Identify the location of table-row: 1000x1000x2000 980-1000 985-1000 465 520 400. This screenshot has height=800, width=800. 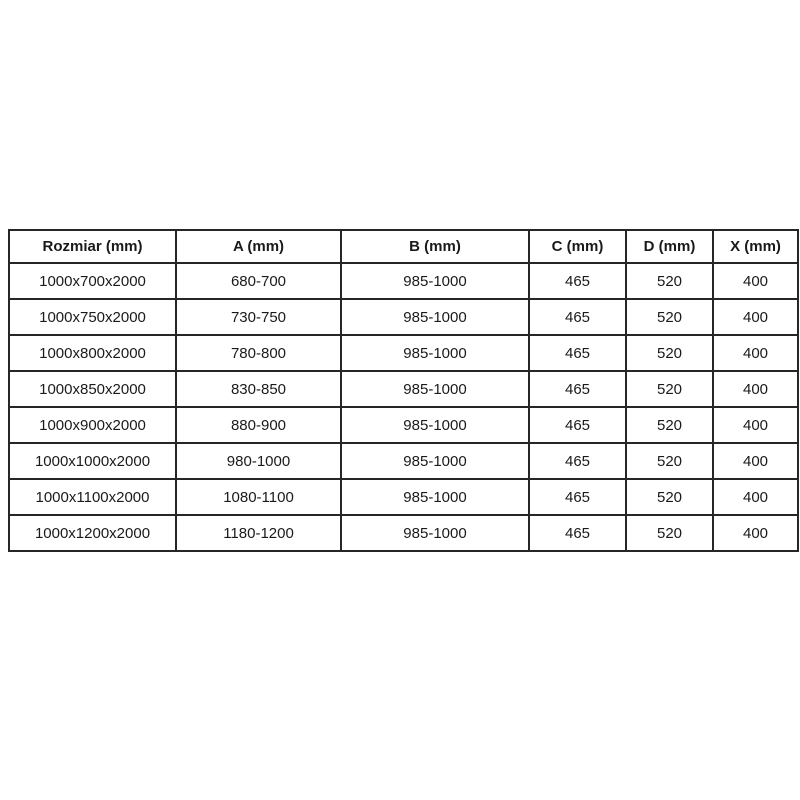
(403, 461).